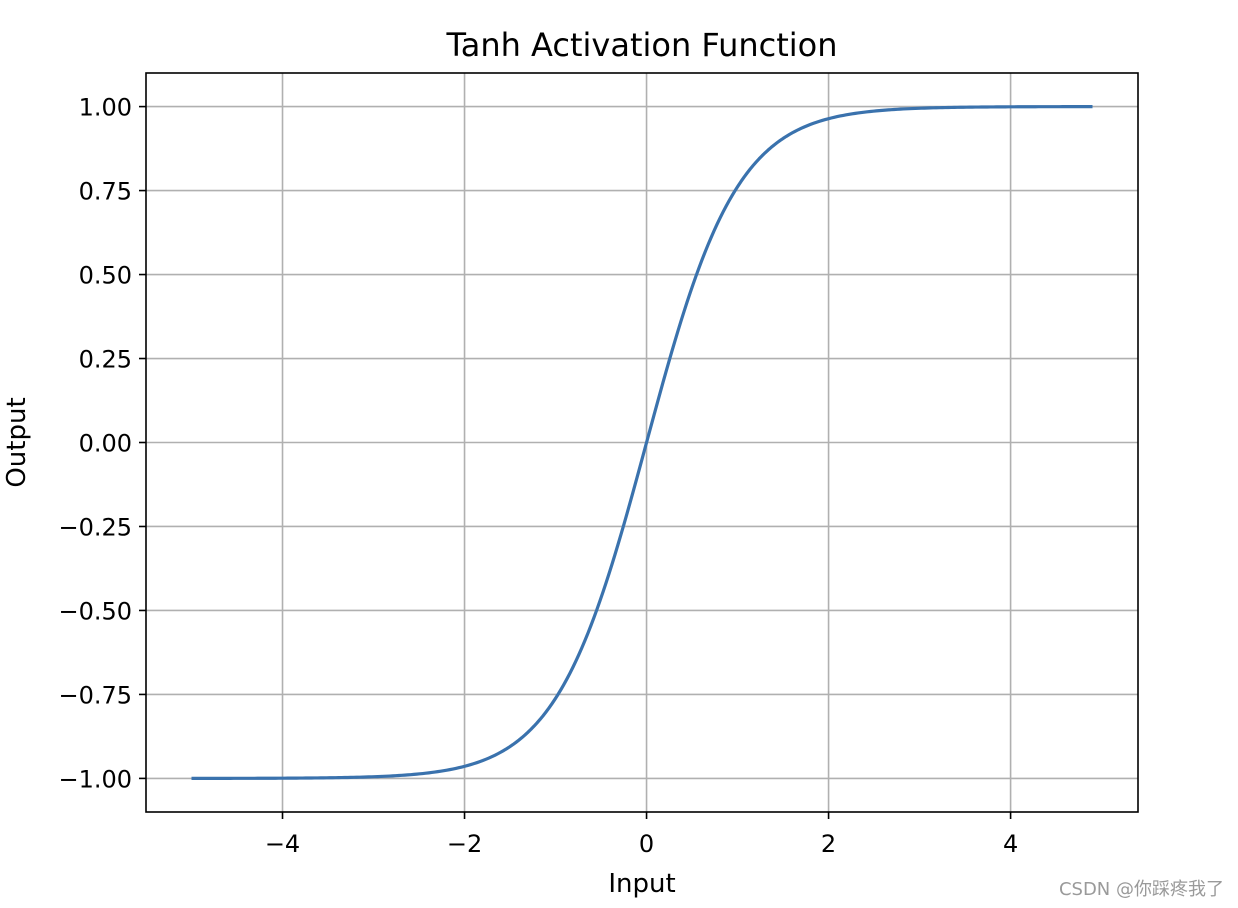 The width and height of the screenshot is (1238, 908). I want to click on y-tick-label-8: −1.00, so click(95, 779).